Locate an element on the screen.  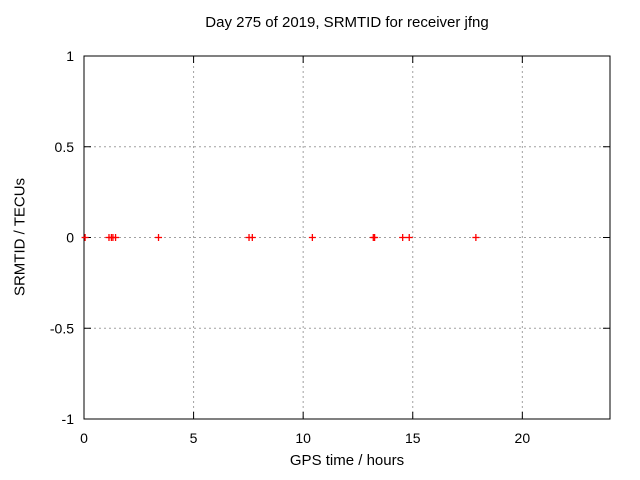
y-tick-label: 0.5 is located at coordinates (65, 147).